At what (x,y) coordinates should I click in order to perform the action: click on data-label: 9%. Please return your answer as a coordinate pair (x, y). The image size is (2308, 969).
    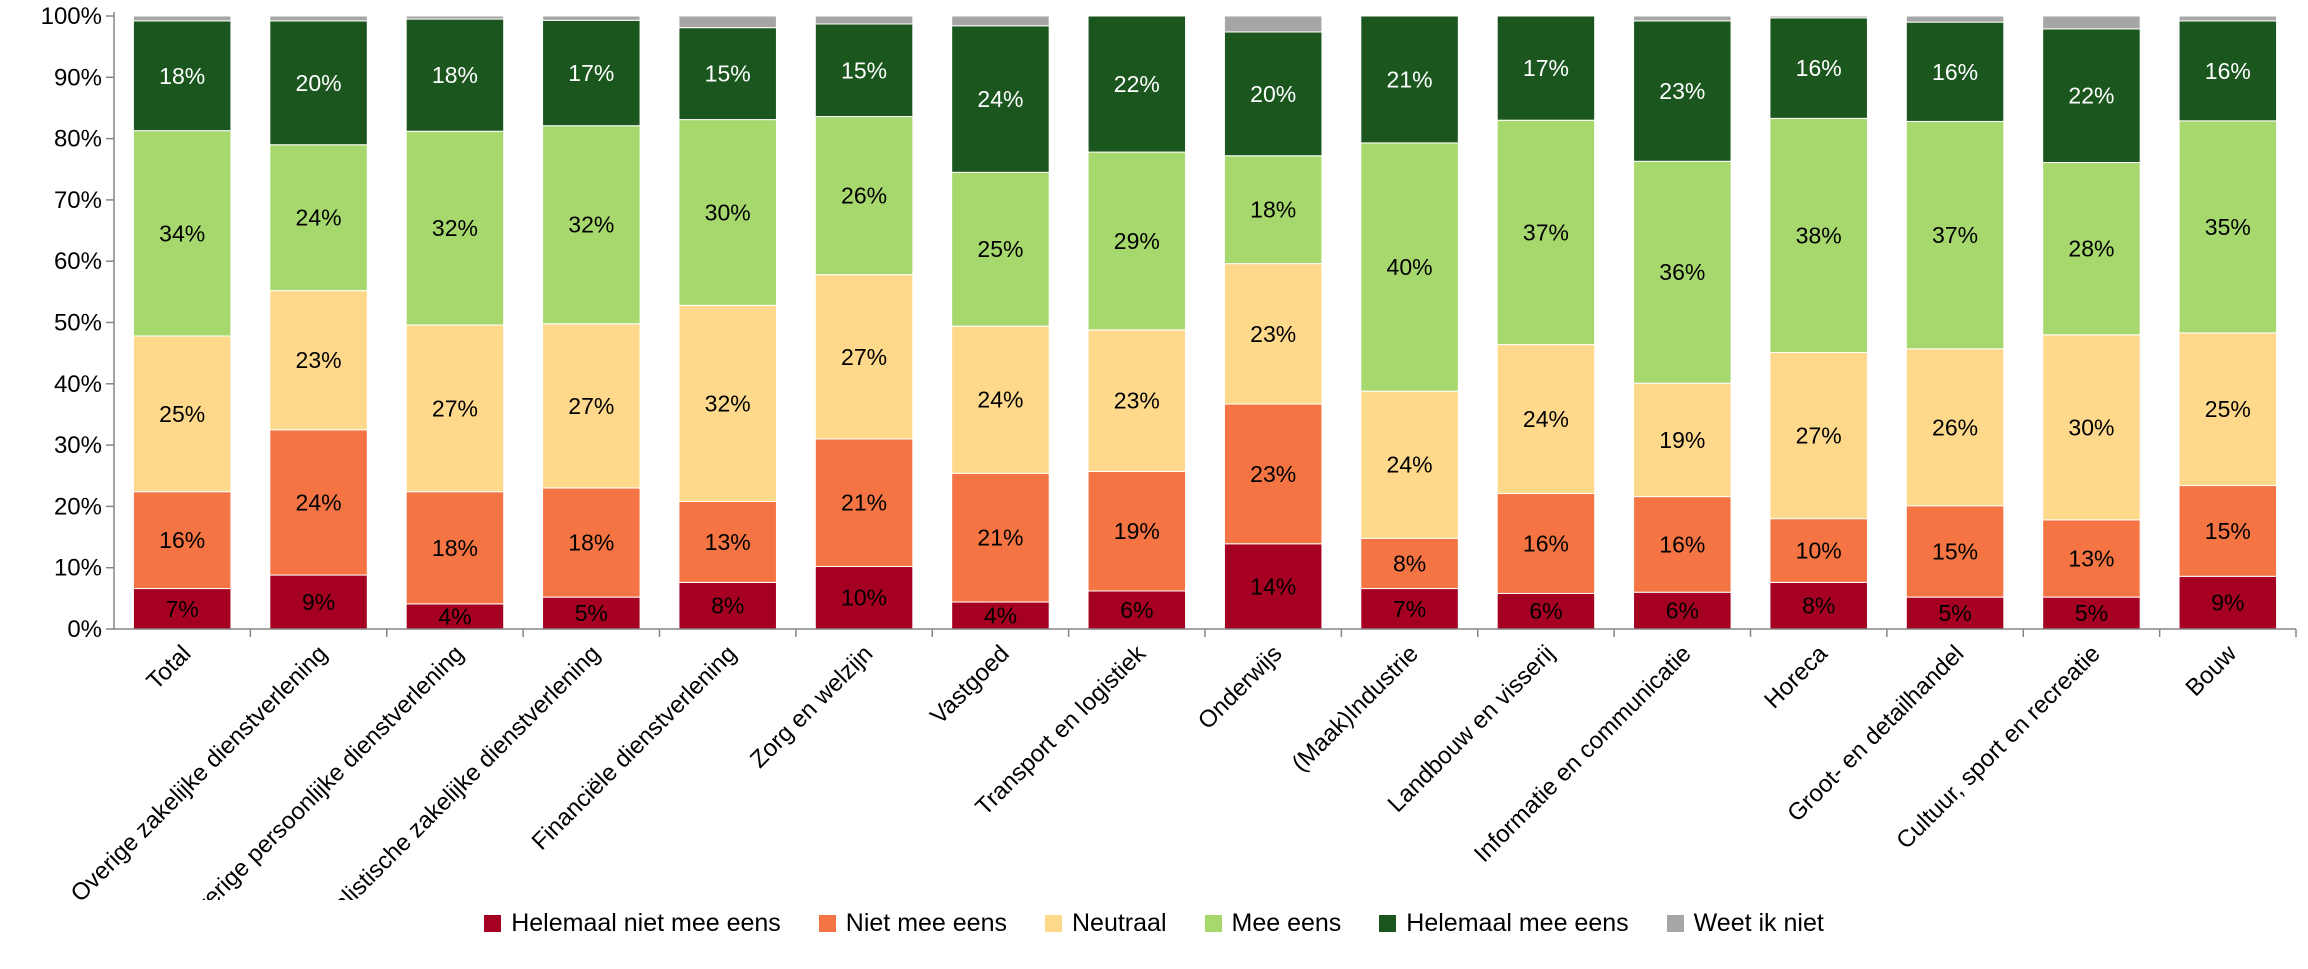
    Looking at the image, I should click on (2227, 603).